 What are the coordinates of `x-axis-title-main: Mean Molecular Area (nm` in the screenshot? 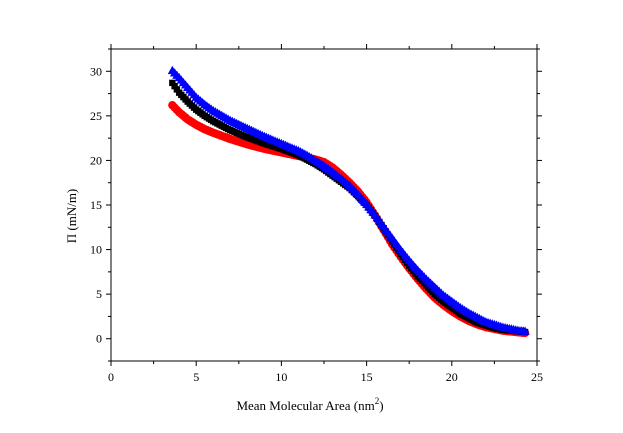 It's located at (305, 405).